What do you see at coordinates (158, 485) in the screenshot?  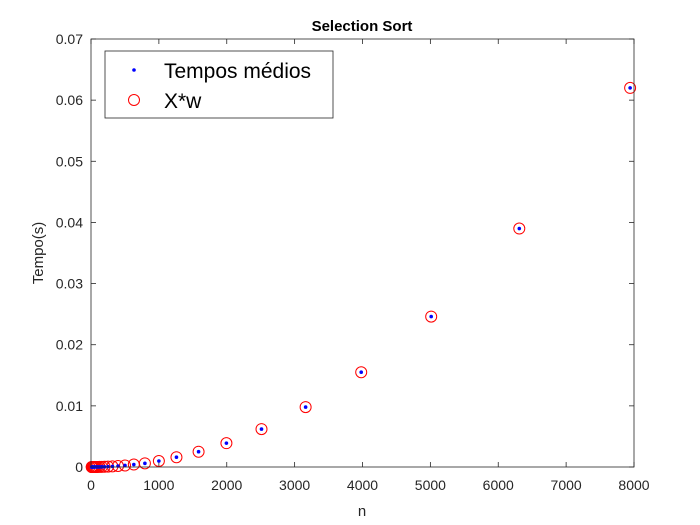 I see `x-tick-label: 1000` at bounding box center [158, 485].